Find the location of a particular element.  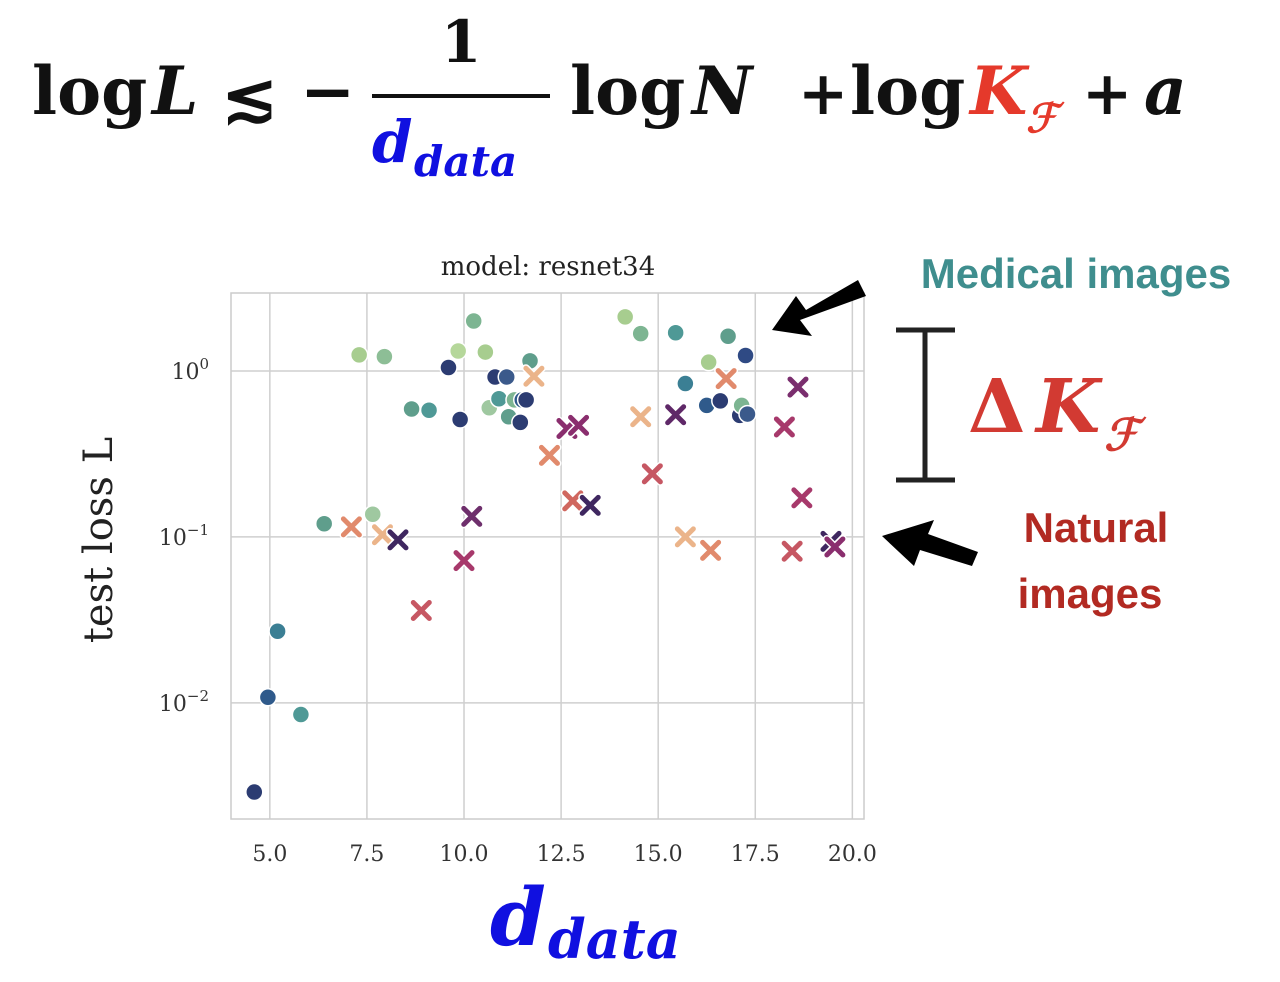

equation-log-n: log is located at coordinates (627, 91).